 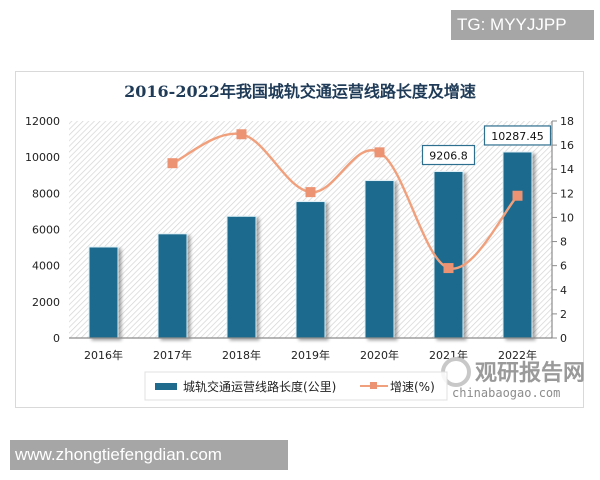 I want to click on x-tick-label: 2018年, so click(x=241, y=355).